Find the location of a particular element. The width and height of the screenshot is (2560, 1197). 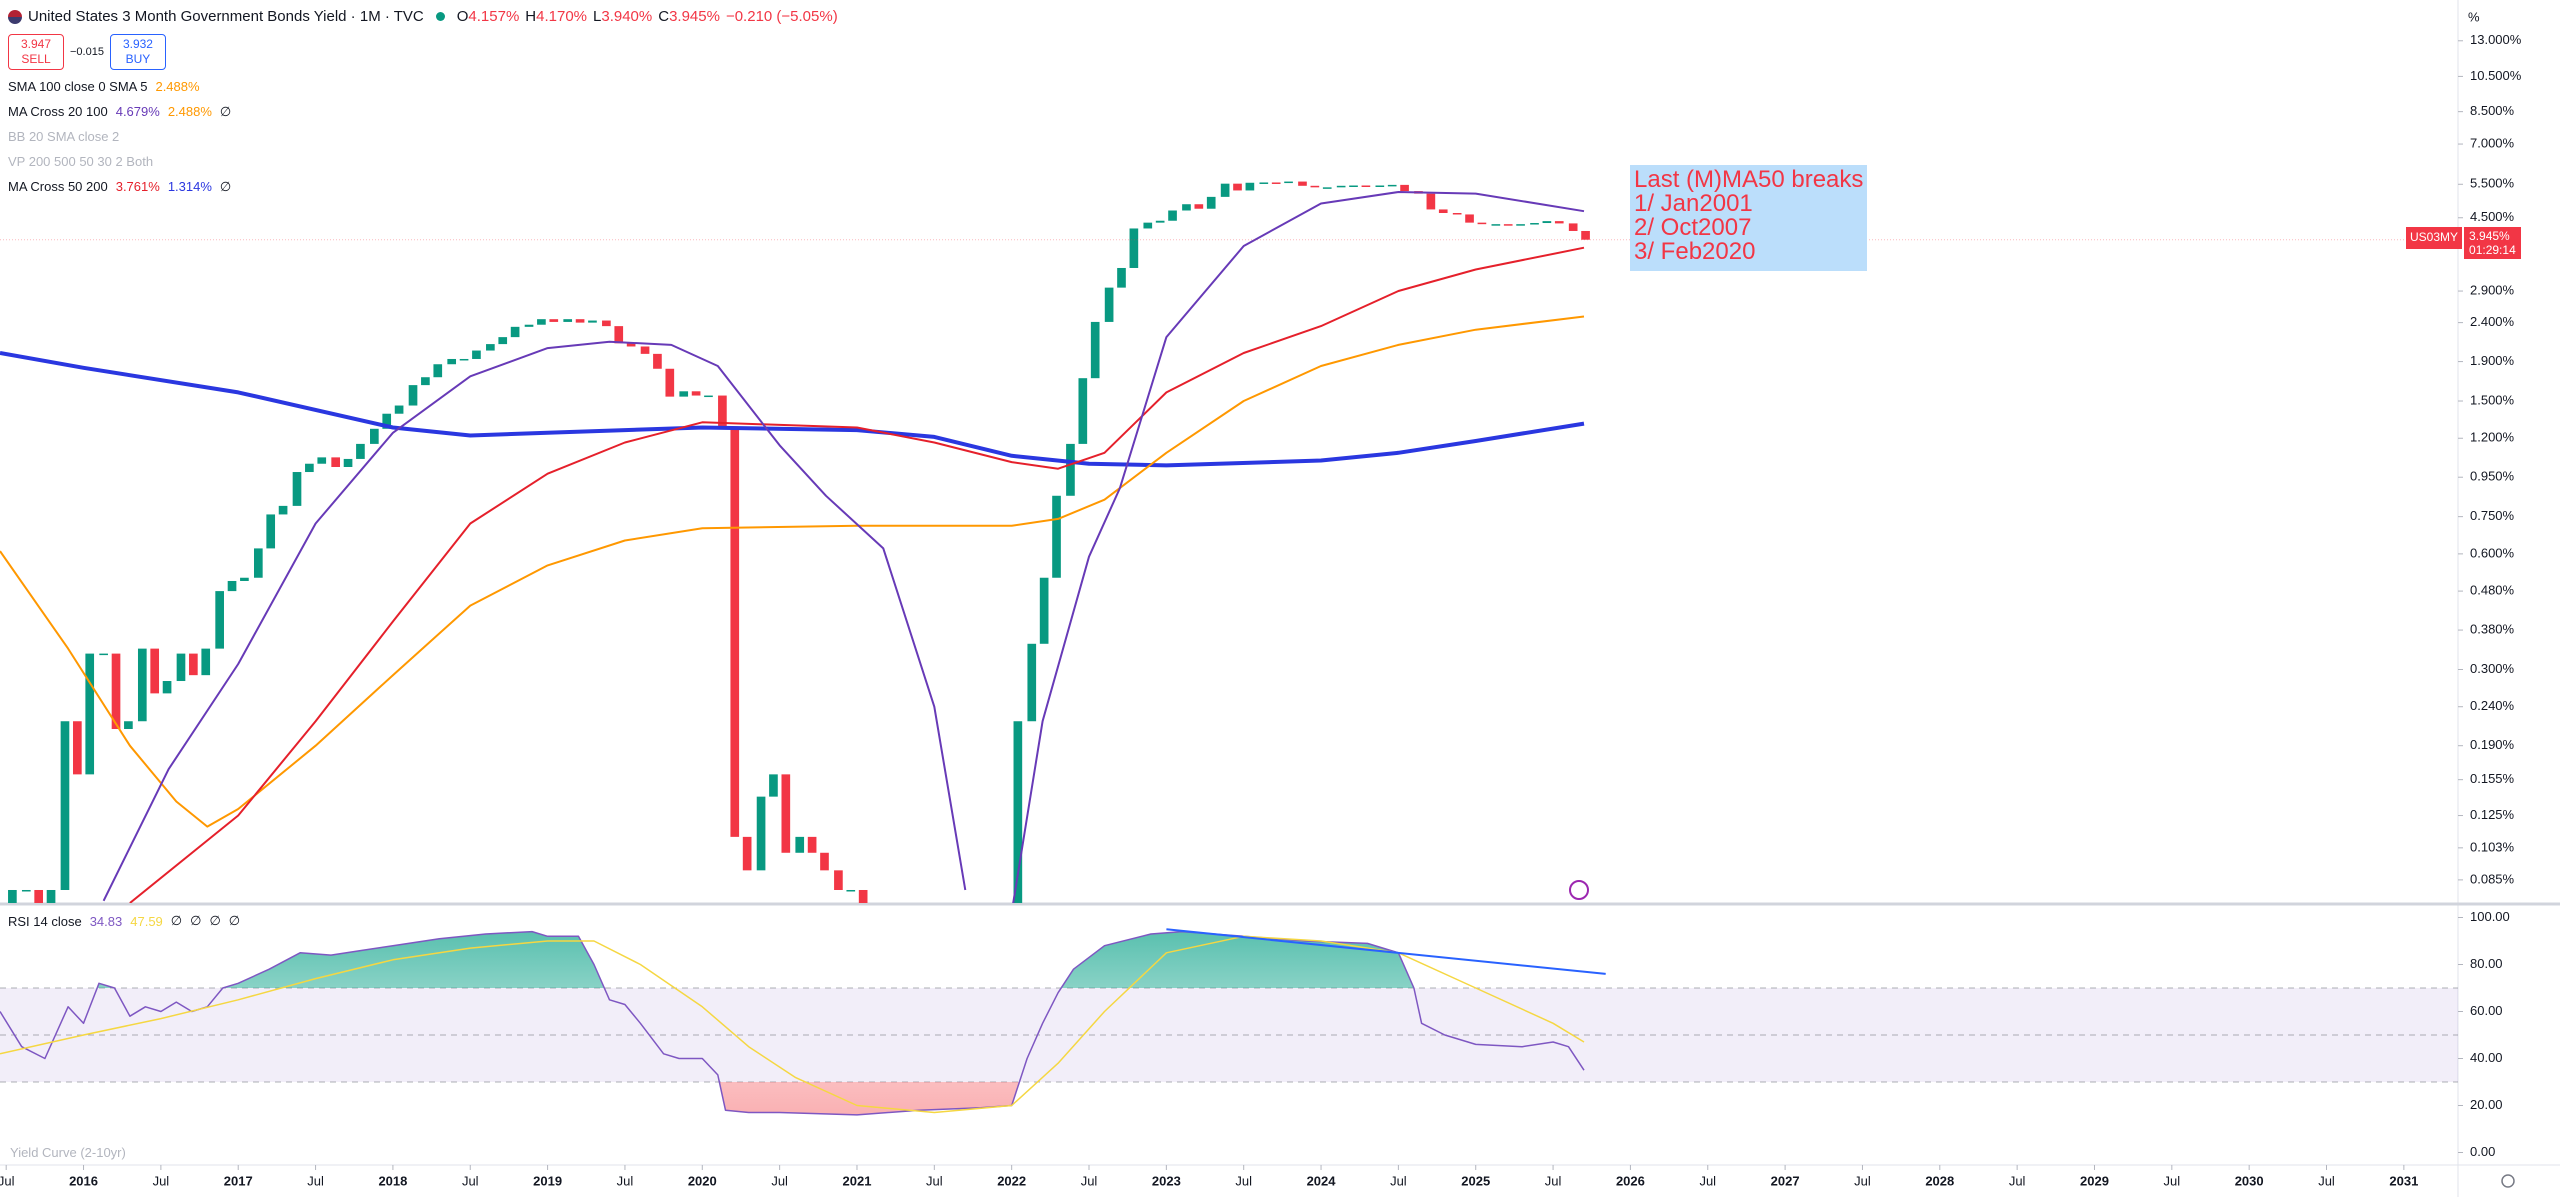

y-tick-label: 0.125% is located at coordinates (2492, 814).